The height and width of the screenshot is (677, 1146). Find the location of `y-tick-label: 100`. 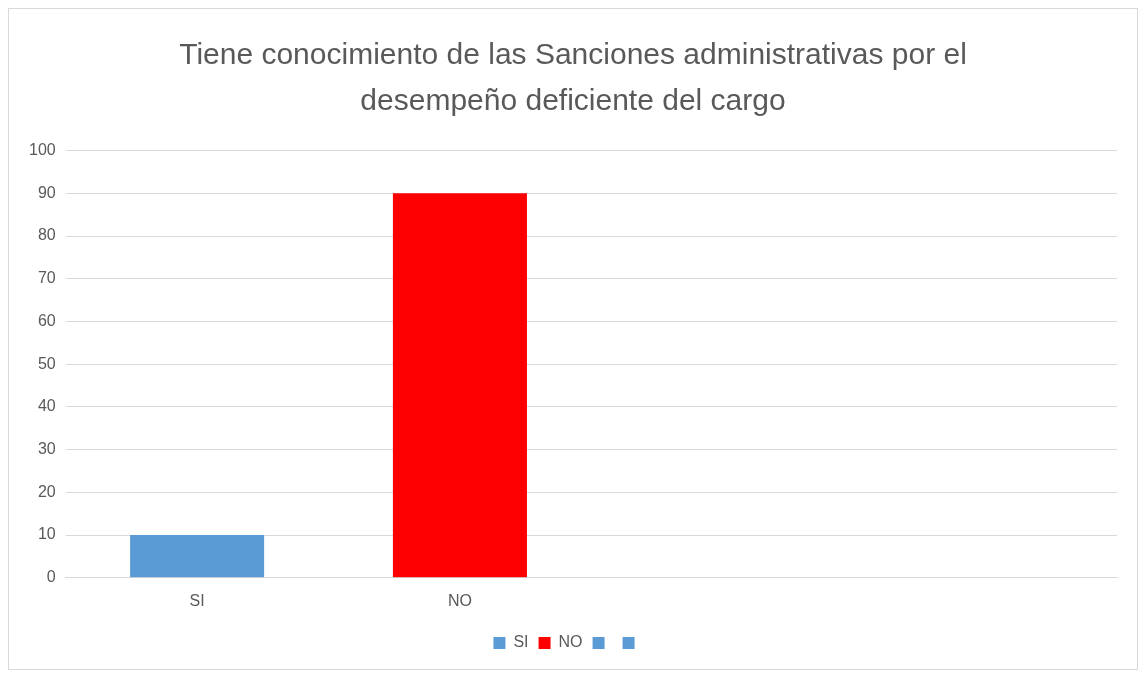

y-tick-label: 100 is located at coordinates (42, 150).